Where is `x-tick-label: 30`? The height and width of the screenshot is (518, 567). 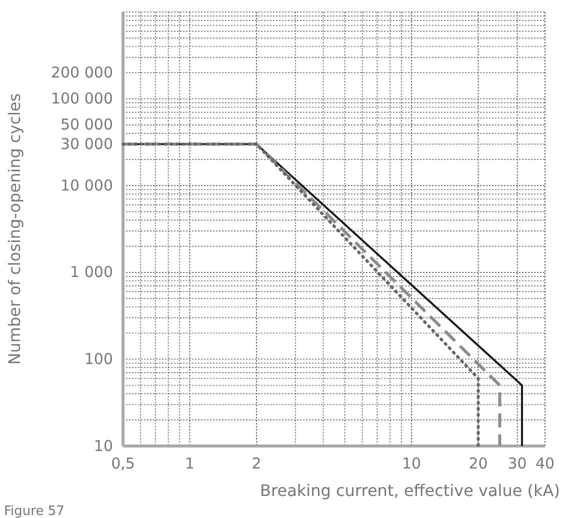 x-tick-label: 30 is located at coordinates (517, 463).